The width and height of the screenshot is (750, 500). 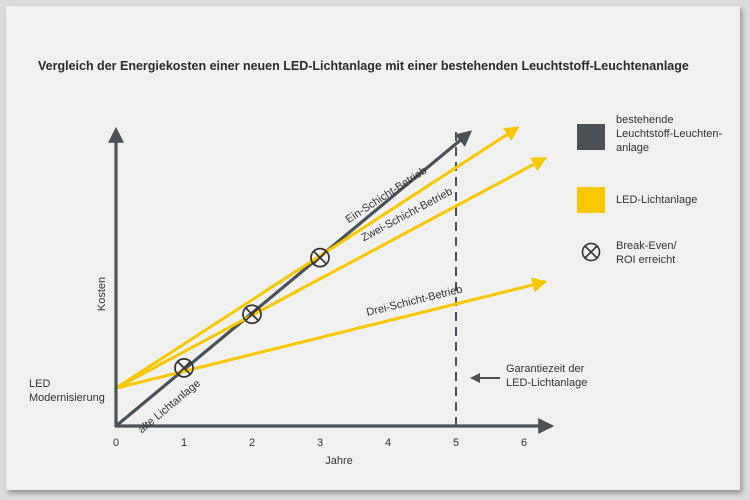 I want to click on legend-label-break-even-line2: ROI erreicht, so click(x=645, y=260).